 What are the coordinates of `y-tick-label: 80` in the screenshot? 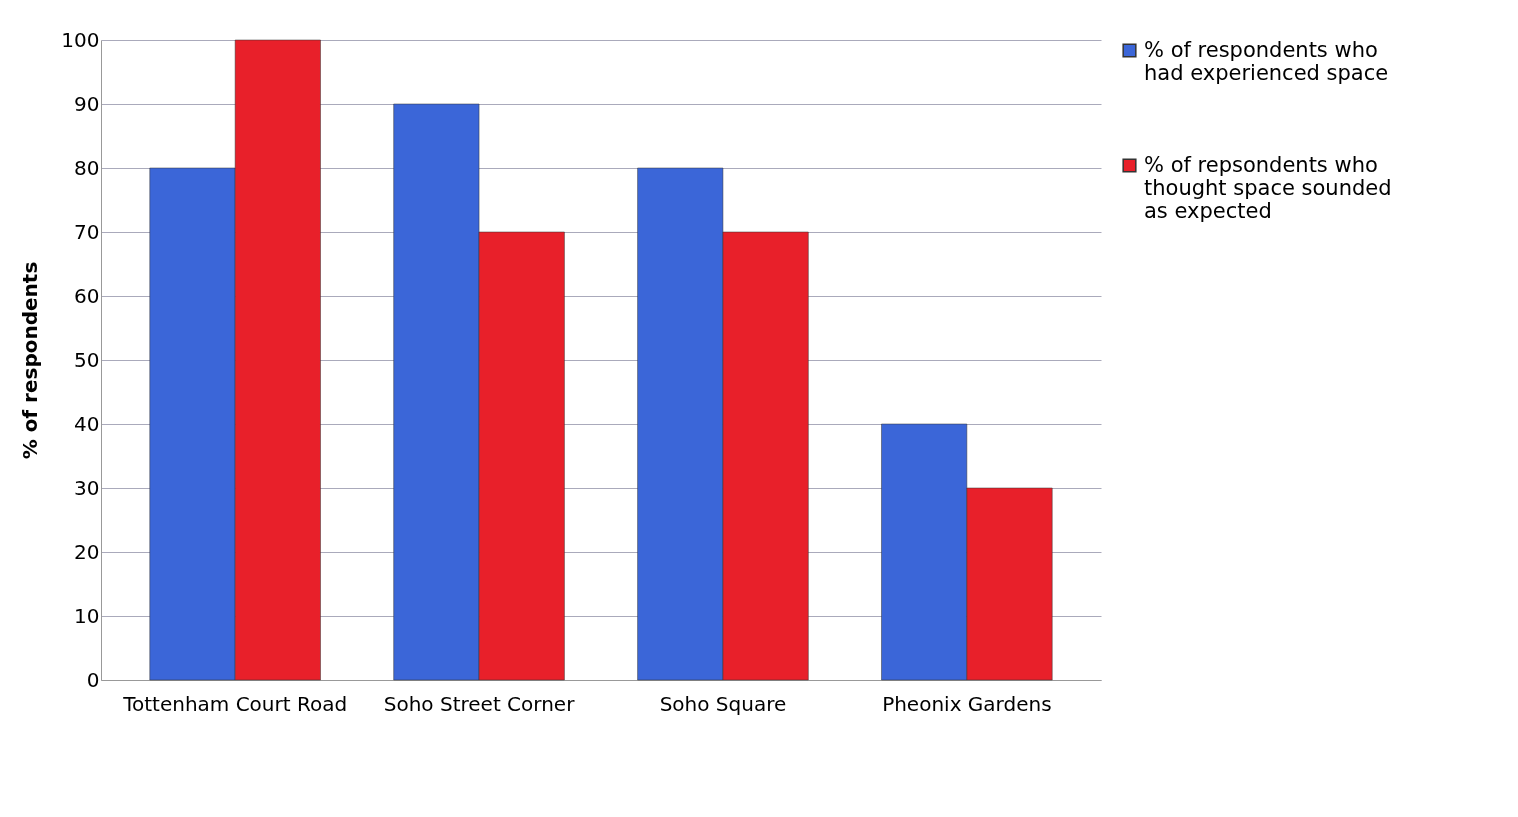 It's located at (87, 167).